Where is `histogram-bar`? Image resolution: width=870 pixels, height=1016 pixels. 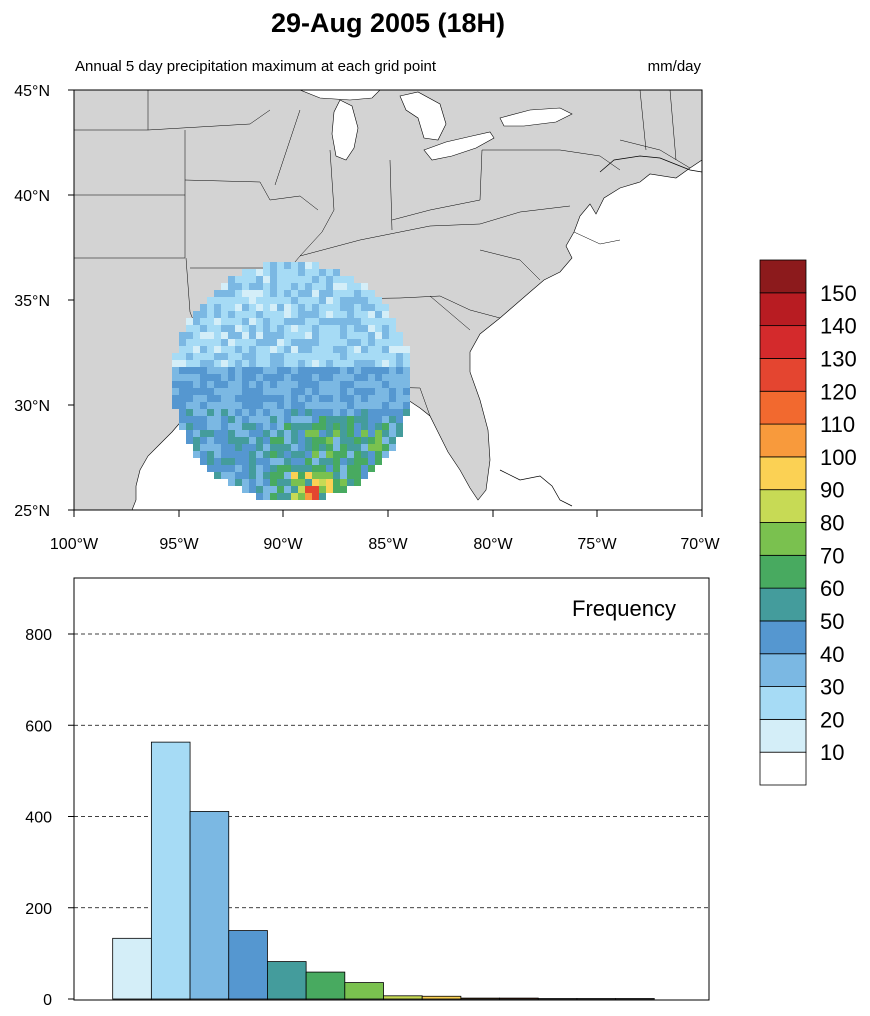
histogram-bar is located at coordinates (170, 870).